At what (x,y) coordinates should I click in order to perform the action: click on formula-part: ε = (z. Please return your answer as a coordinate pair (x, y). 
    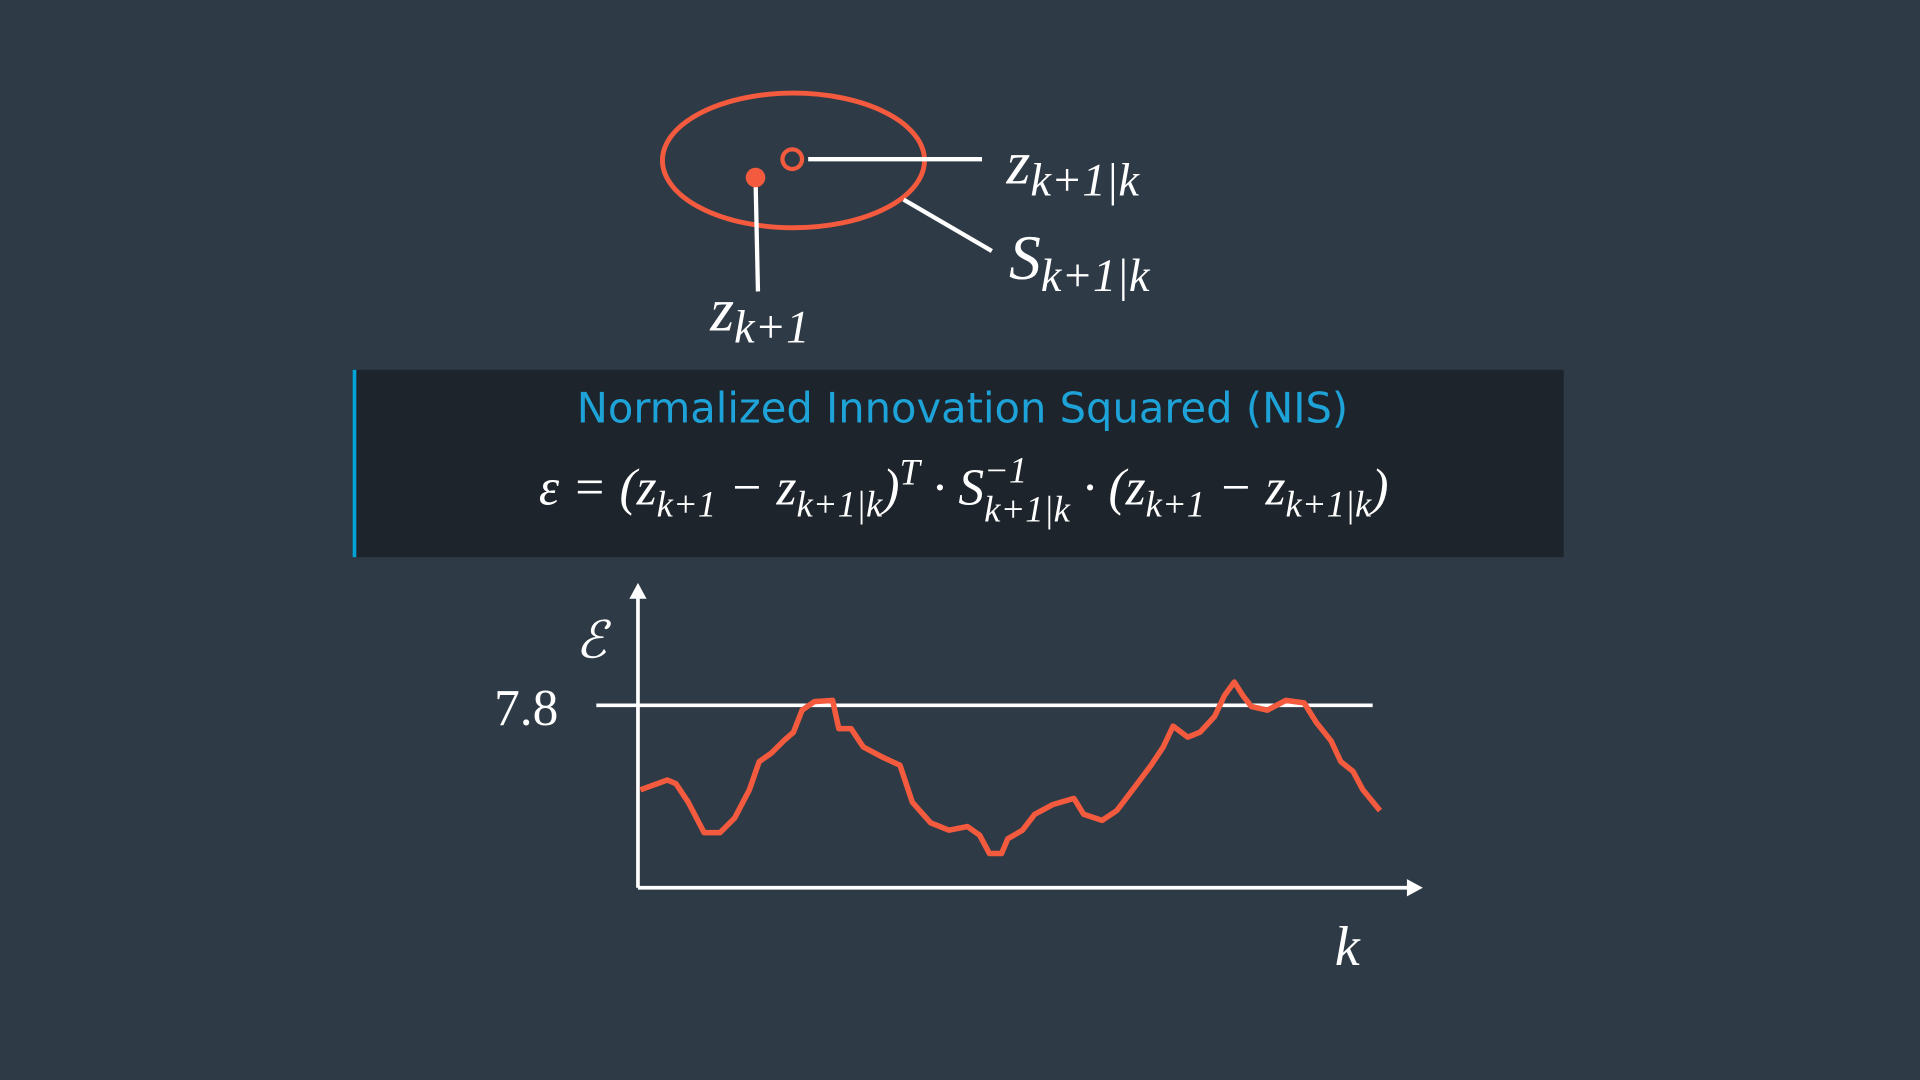
    Looking at the image, I should click on (598, 487).